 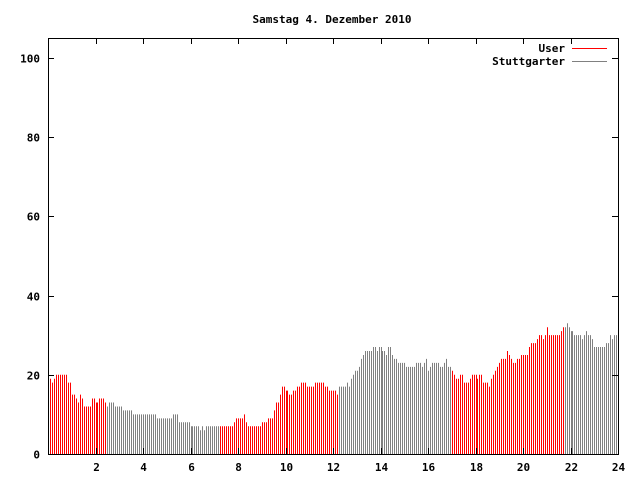 I want to click on legend-label-stuttgarter: Stuttgarter, so click(x=528, y=61).